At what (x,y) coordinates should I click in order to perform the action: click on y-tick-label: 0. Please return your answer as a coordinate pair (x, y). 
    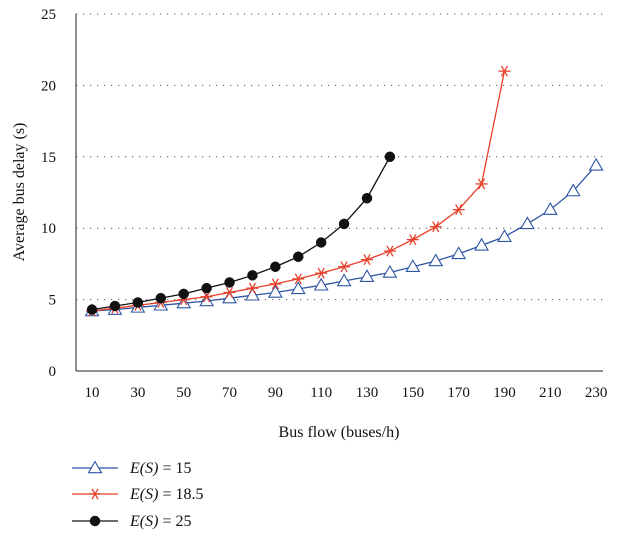
    Looking at the image, I should click on (53, 372).